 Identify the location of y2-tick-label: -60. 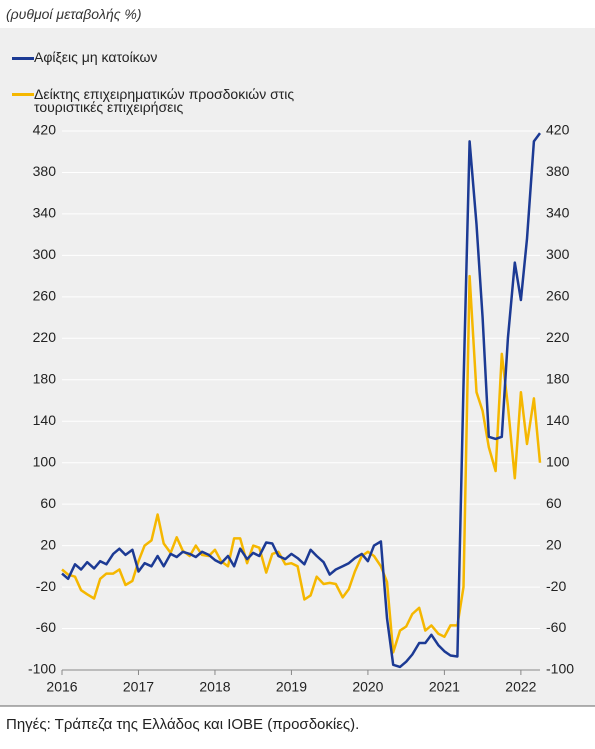
(556, 627).